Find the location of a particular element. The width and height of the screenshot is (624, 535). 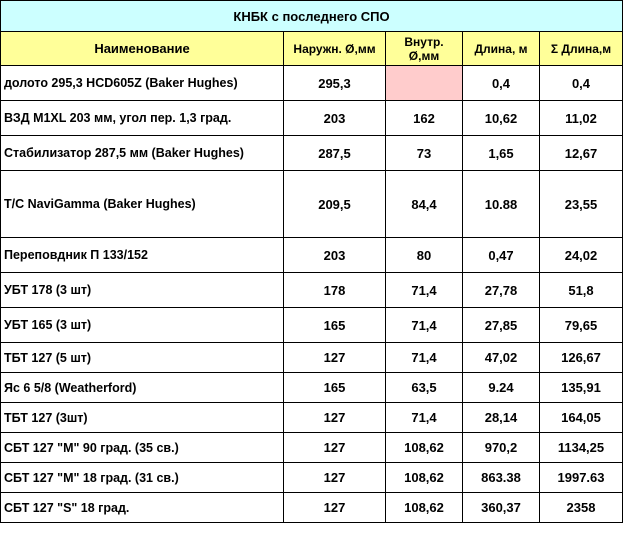

table-row: УБТ 165 (3 шт) 165 71,4 27,85 79,65 is located at coordinates (311, 325).